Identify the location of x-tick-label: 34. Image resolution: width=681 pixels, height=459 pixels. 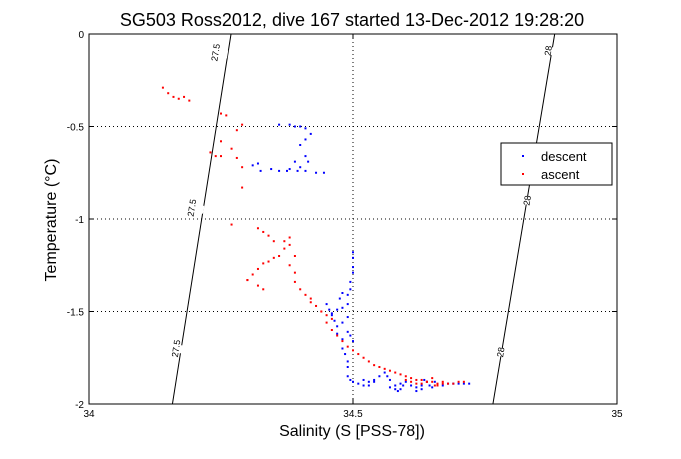
(89, 414).